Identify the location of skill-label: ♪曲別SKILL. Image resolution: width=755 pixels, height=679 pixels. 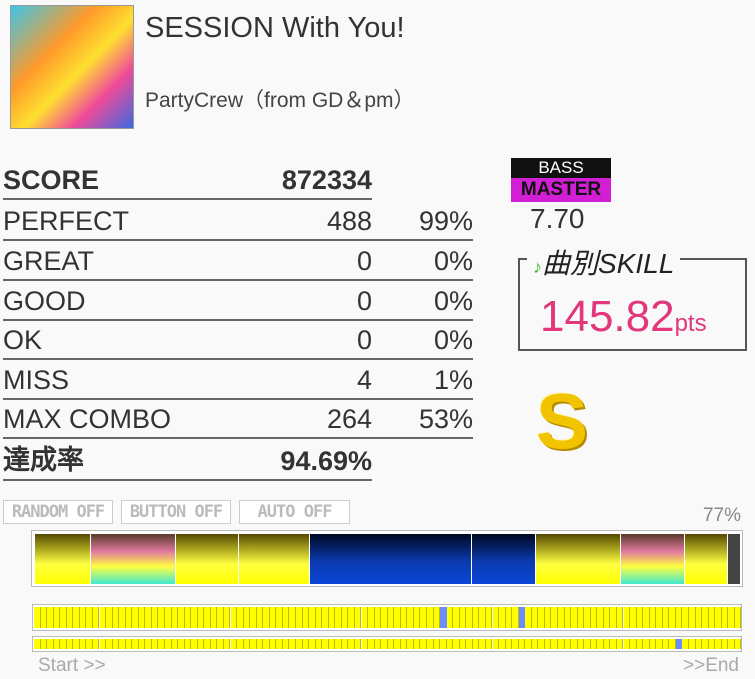
(604, 262).